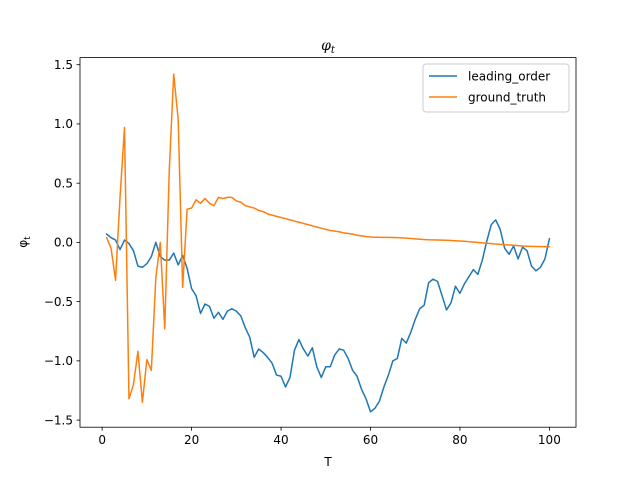 This screenshot has height=480, width=640. Describe the element at coordinates (509, 76) in the screenshot. I see `legend-label: leading_order` at that location.